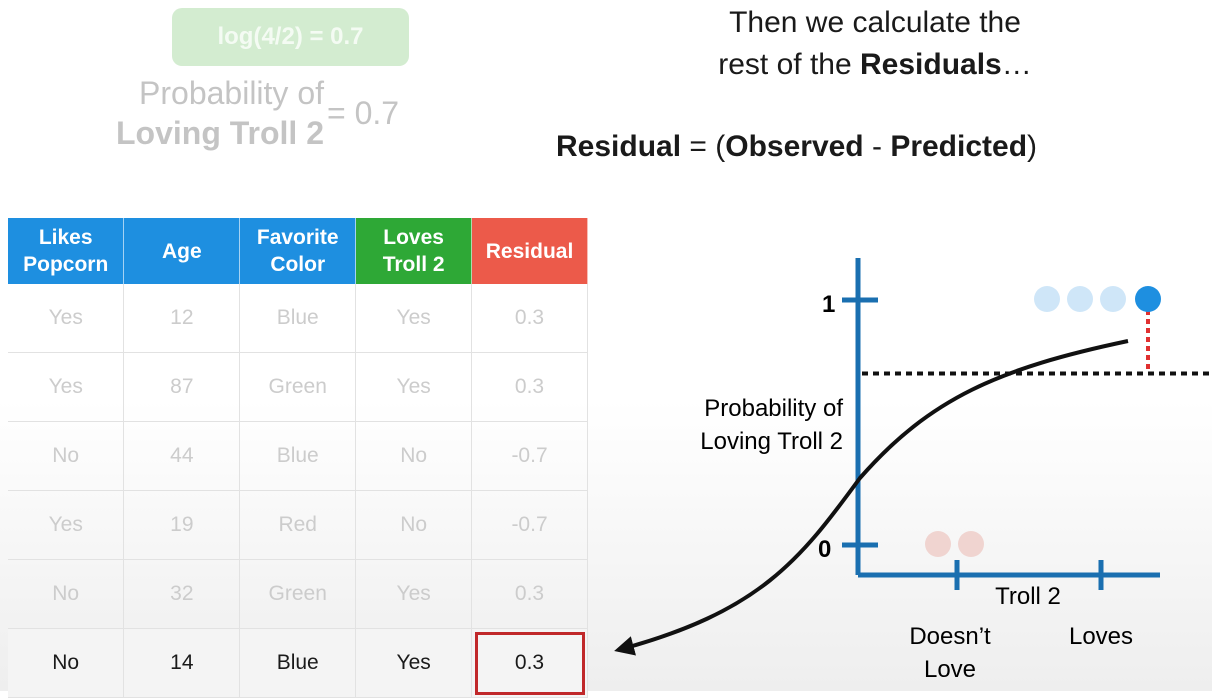  I want to click on y-tick-label-0: 0, so click(824, 549).